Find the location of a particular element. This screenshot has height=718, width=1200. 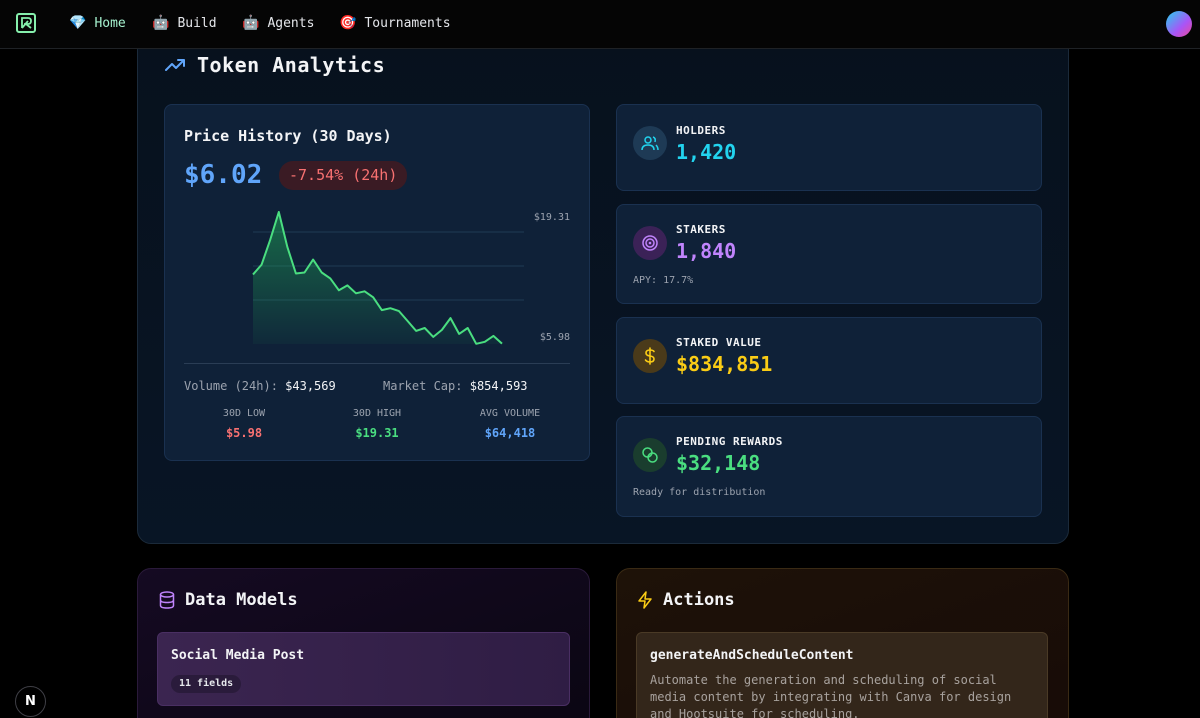

staked-value-label: STAKED VALUE is located at coordinates (719, 342).